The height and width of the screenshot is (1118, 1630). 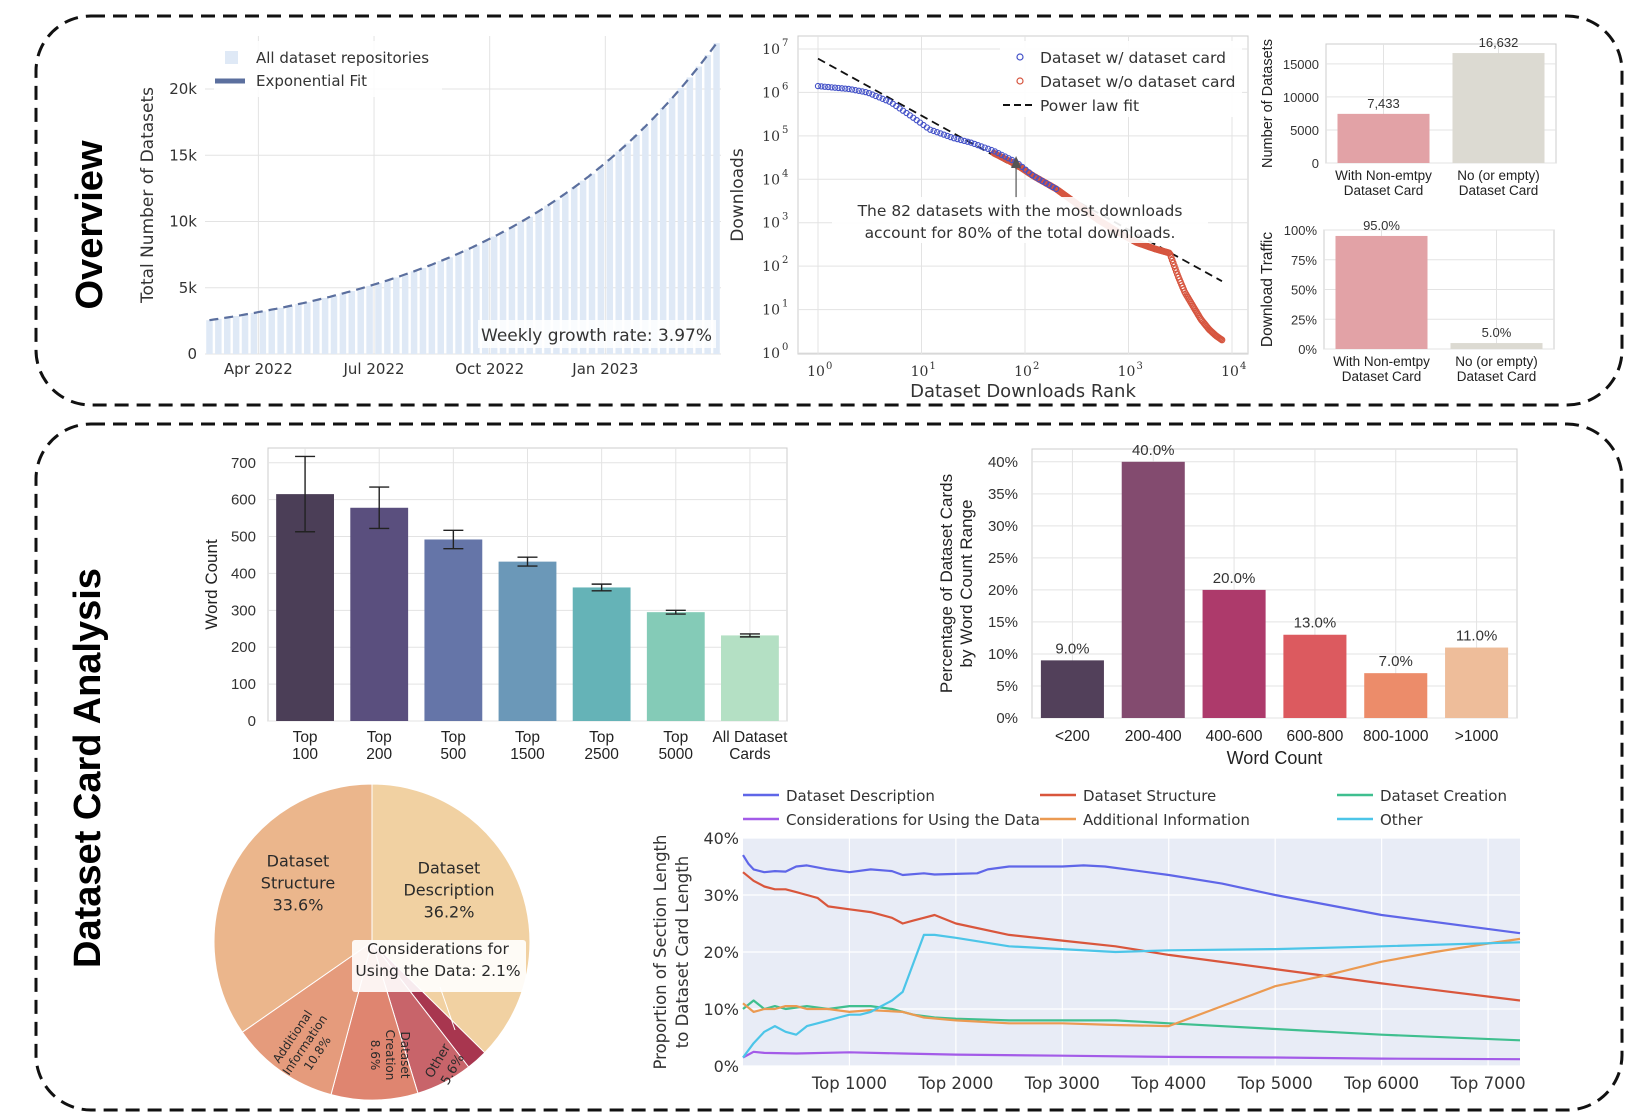 I want to click on line-ytick-label: 20%, so click(x=721, y=952).